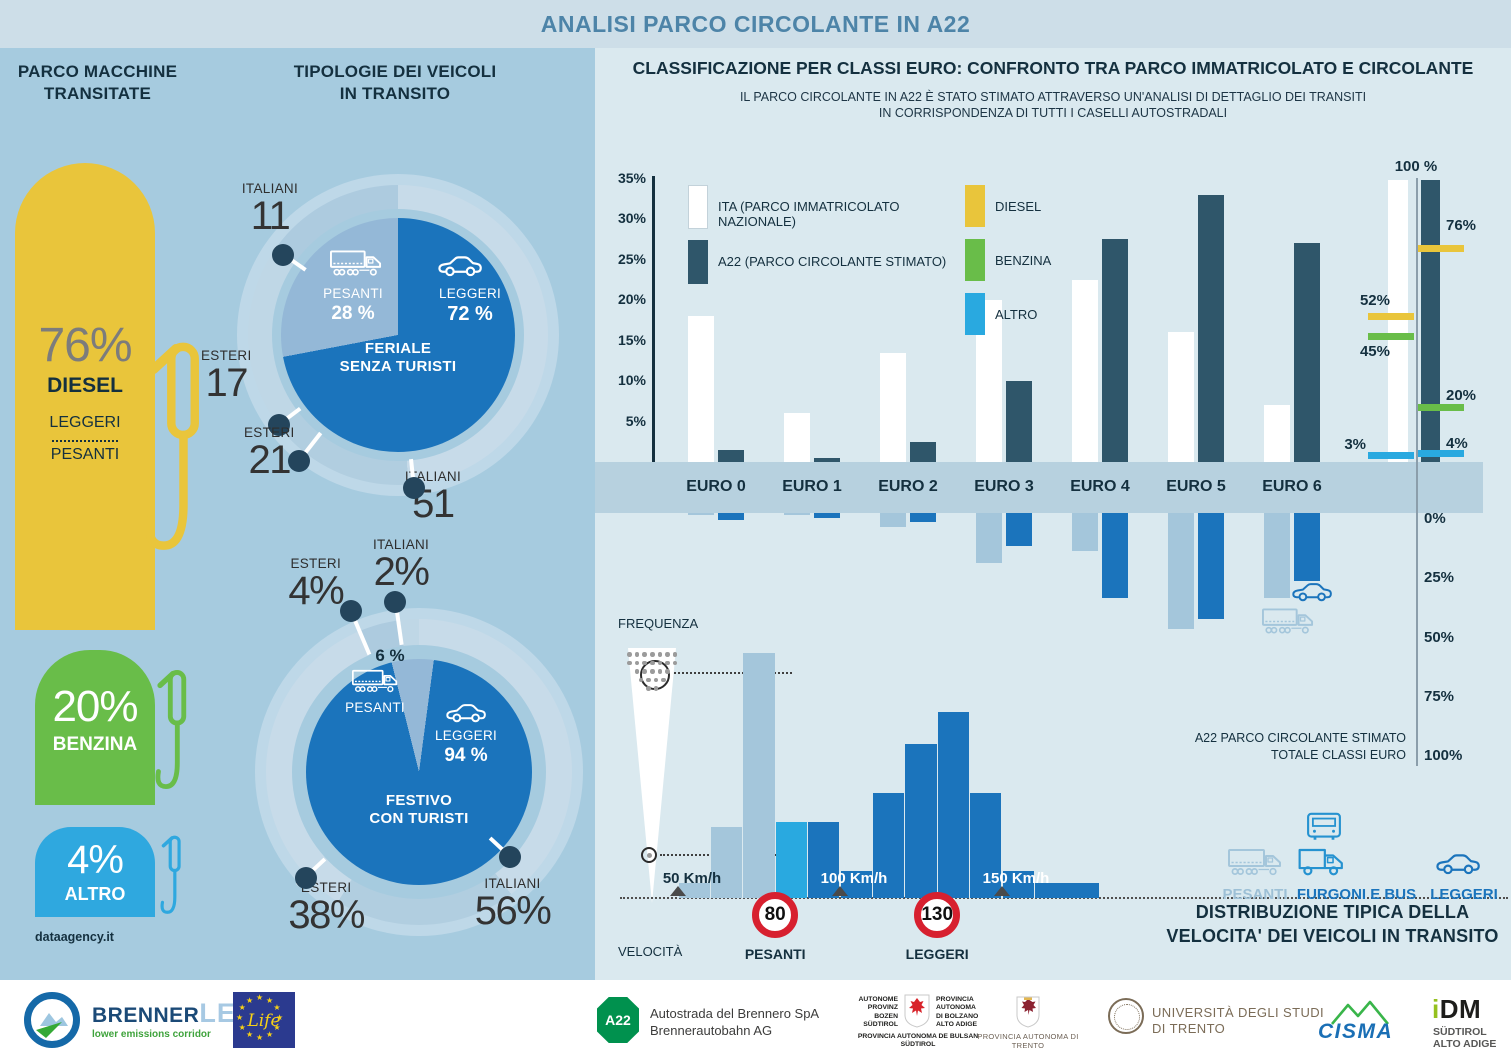 Image resolution: width=1511 pixels, height=1060 pixels. Describe the element at coordinates (85, 385) in the screenshot. I see `diesel-label: DIESEL` at that location.